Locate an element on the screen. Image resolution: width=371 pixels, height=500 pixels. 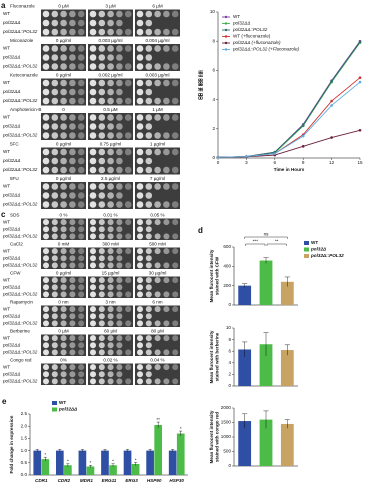
y-axis-label: Fold change in expression is located at coordinates (11, 444).